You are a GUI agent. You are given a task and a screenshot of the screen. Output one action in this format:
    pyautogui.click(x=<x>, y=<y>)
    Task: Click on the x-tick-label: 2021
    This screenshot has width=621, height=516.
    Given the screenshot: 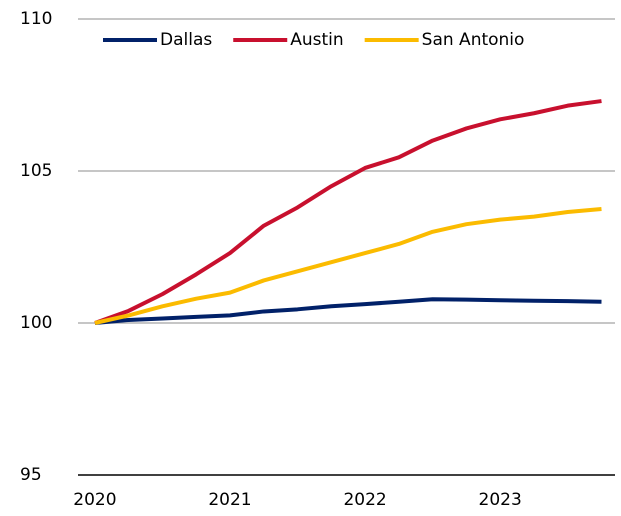 What is the action you would take?
    pyautogui.click(x=229, y=500)
    